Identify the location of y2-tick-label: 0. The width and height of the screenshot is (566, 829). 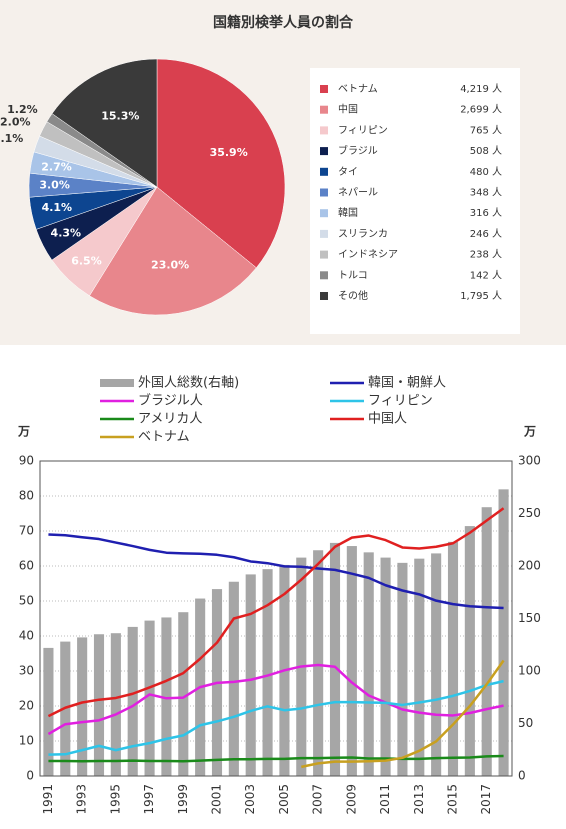
(522, 776).